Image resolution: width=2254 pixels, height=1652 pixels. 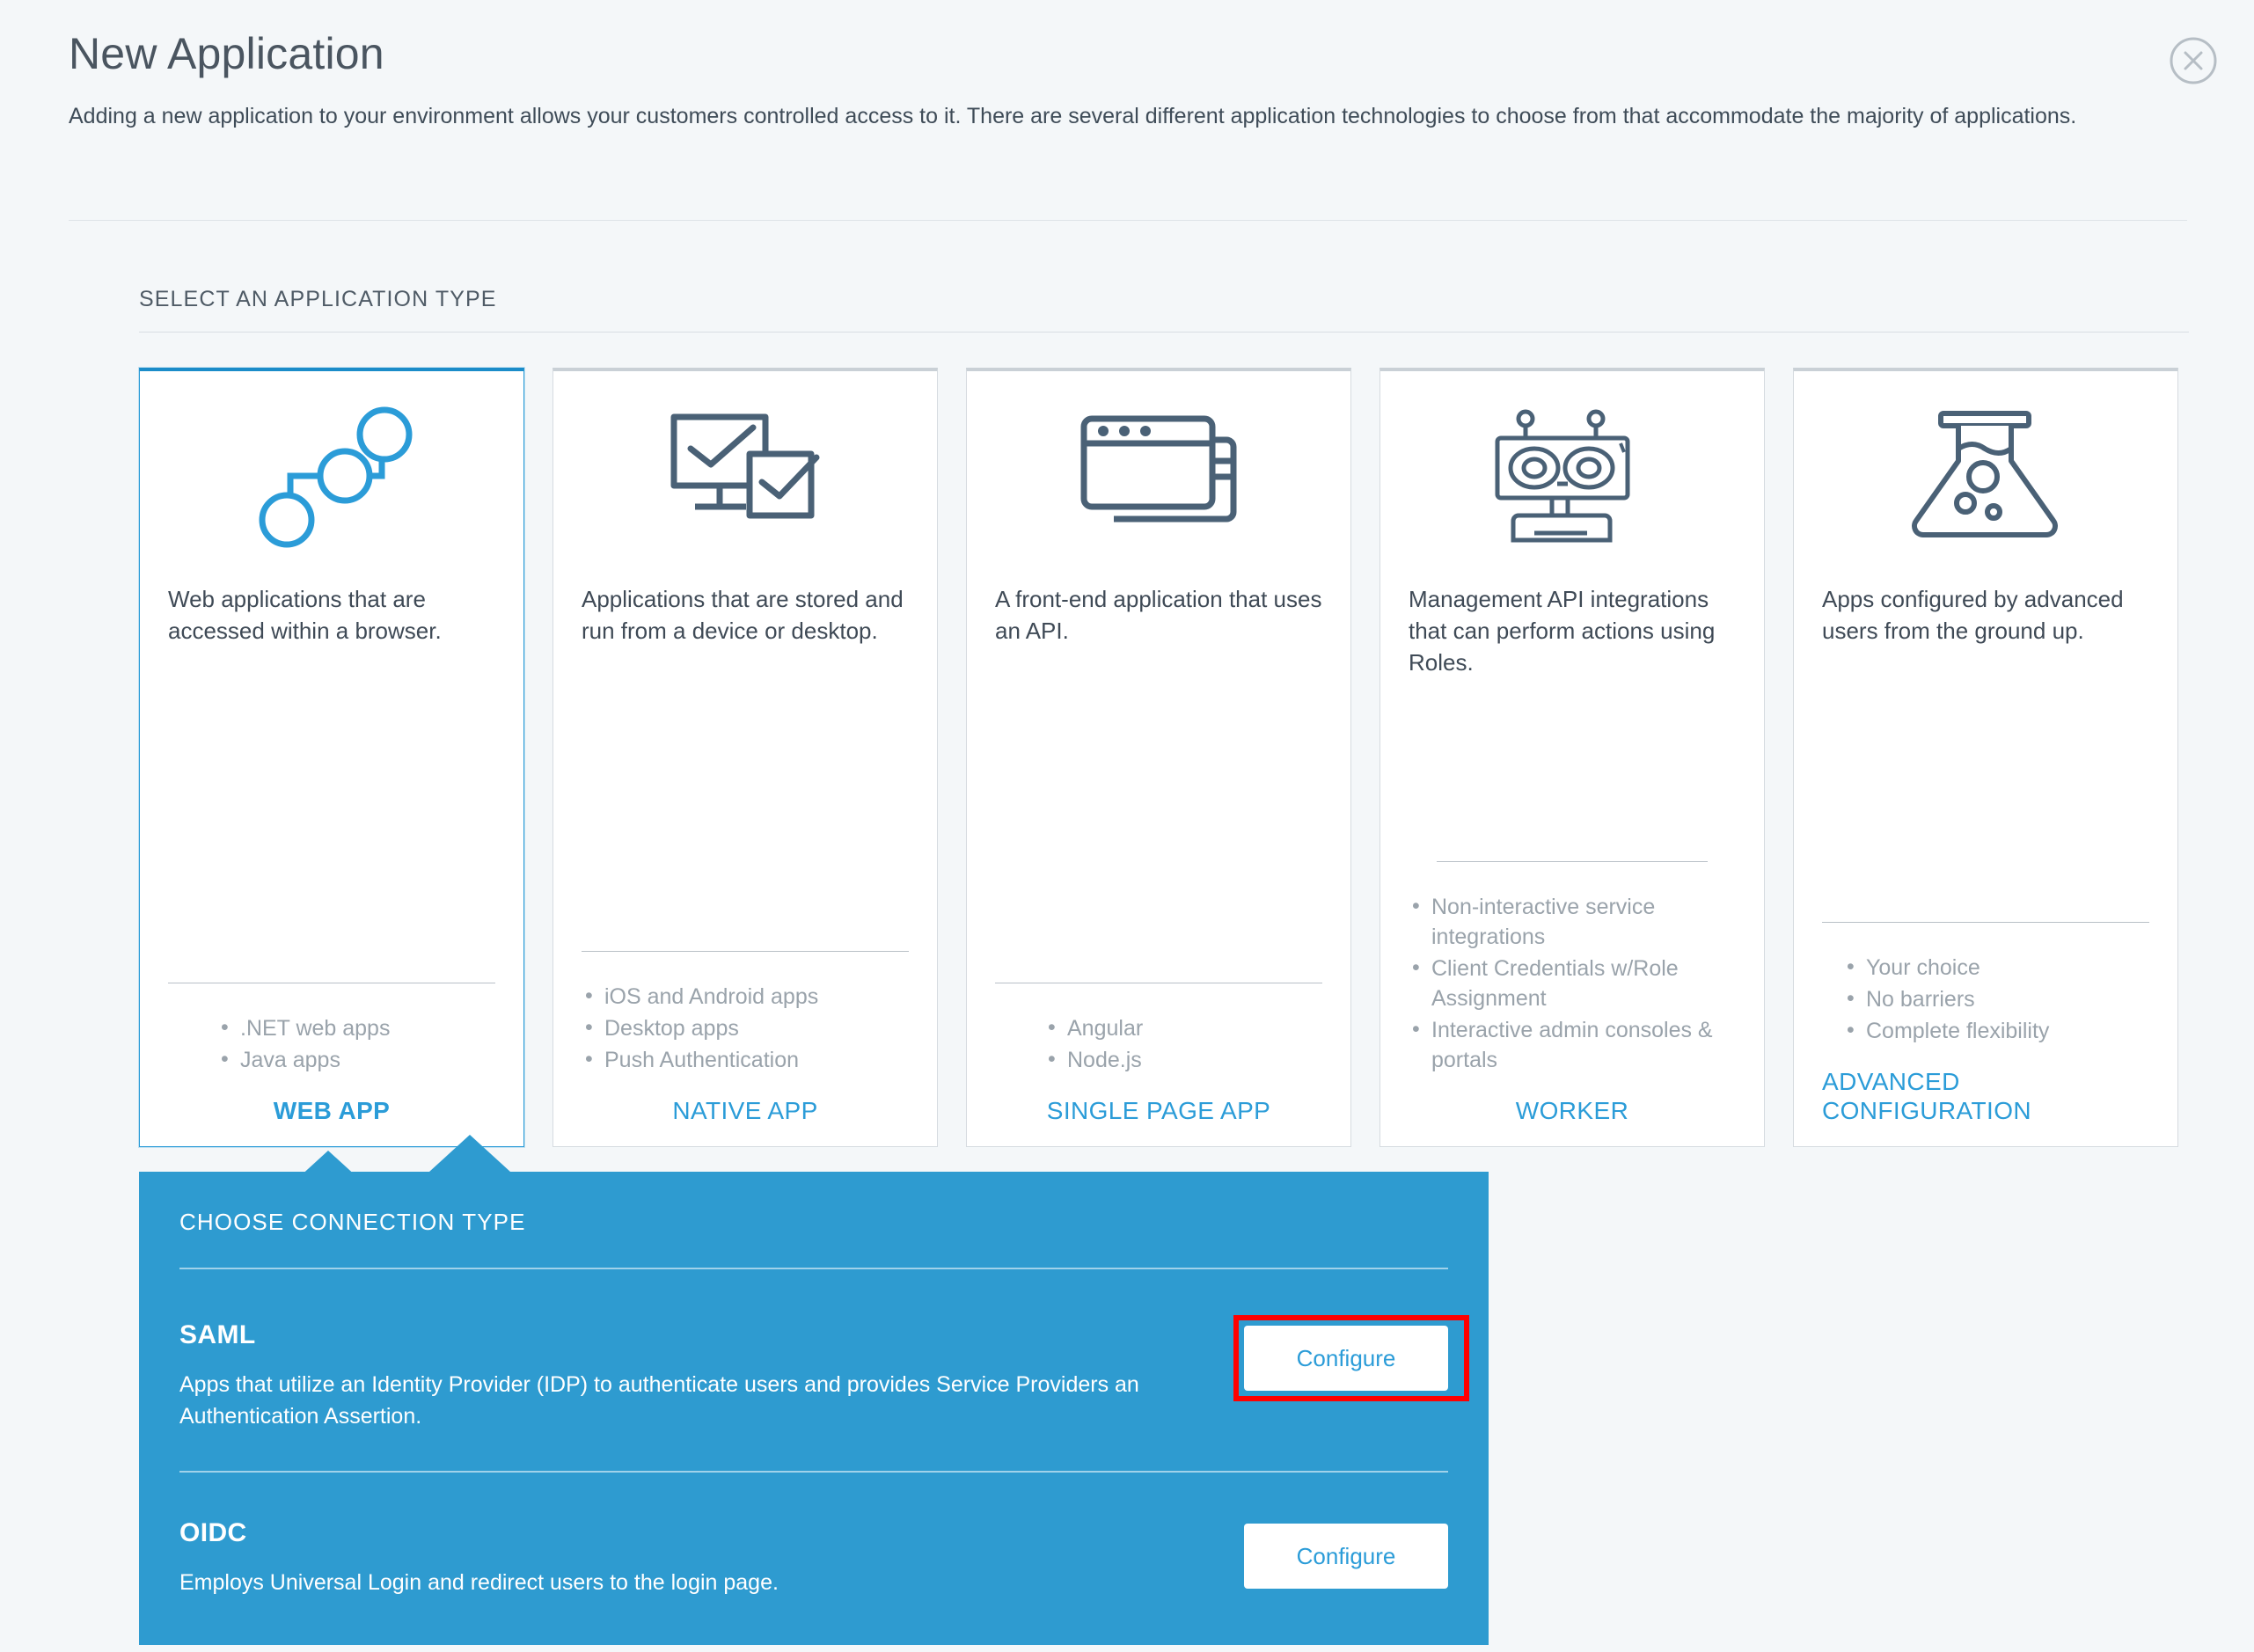 What do you see at coordinates (352, 1222) in the screenshot?
I see `connection-panel-title: CHOOSE CONNECTION TYPE` at bounding box center [352, 1222].